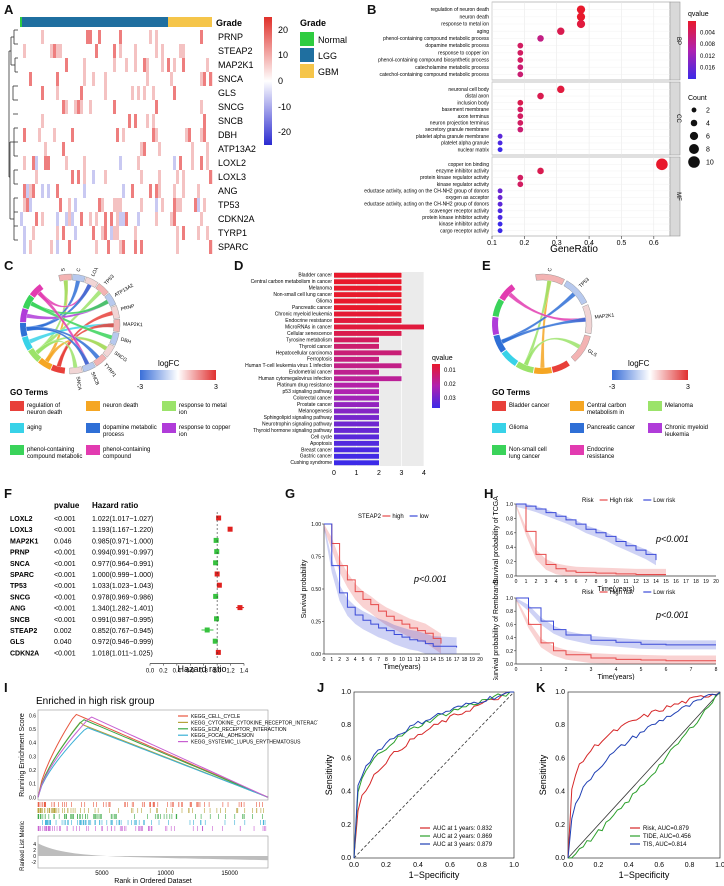 The image size is (724, 886). Describe the element at coordinates (509, 548) in the screenshot. I see `km-y-tick: 0.4` at that location.